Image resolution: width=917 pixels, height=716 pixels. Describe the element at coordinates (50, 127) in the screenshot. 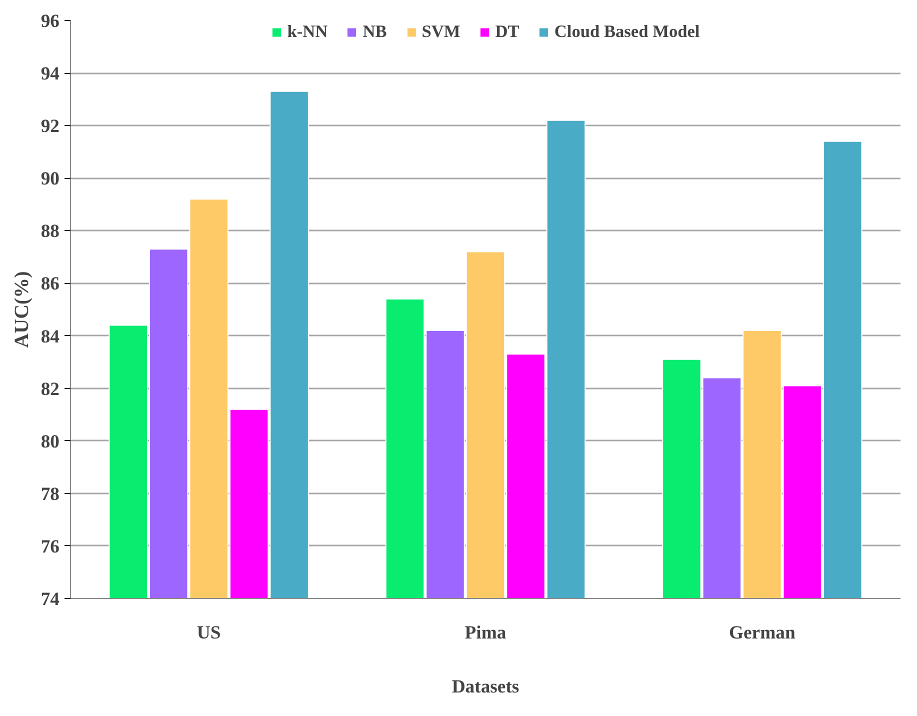

I see `y-tick-label: 92` at that location.